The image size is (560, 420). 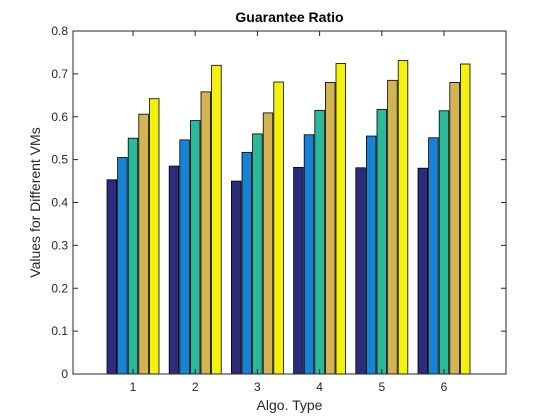 I want to click on bar-cat5-series4, so click(x=392, y=227).